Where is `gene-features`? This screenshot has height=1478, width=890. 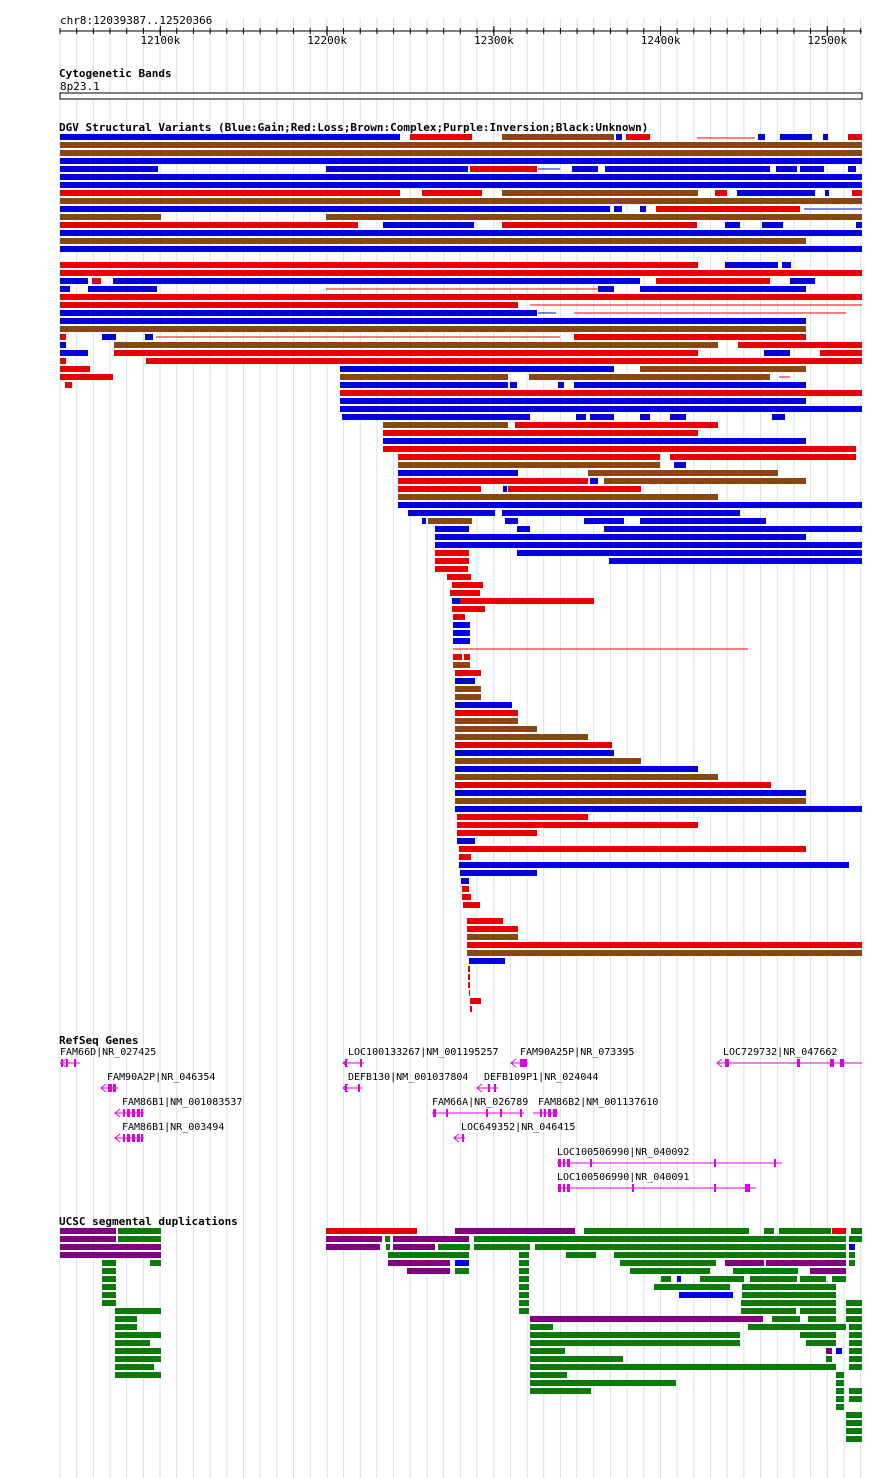 gene-features is located at coordinates (461, 1125).